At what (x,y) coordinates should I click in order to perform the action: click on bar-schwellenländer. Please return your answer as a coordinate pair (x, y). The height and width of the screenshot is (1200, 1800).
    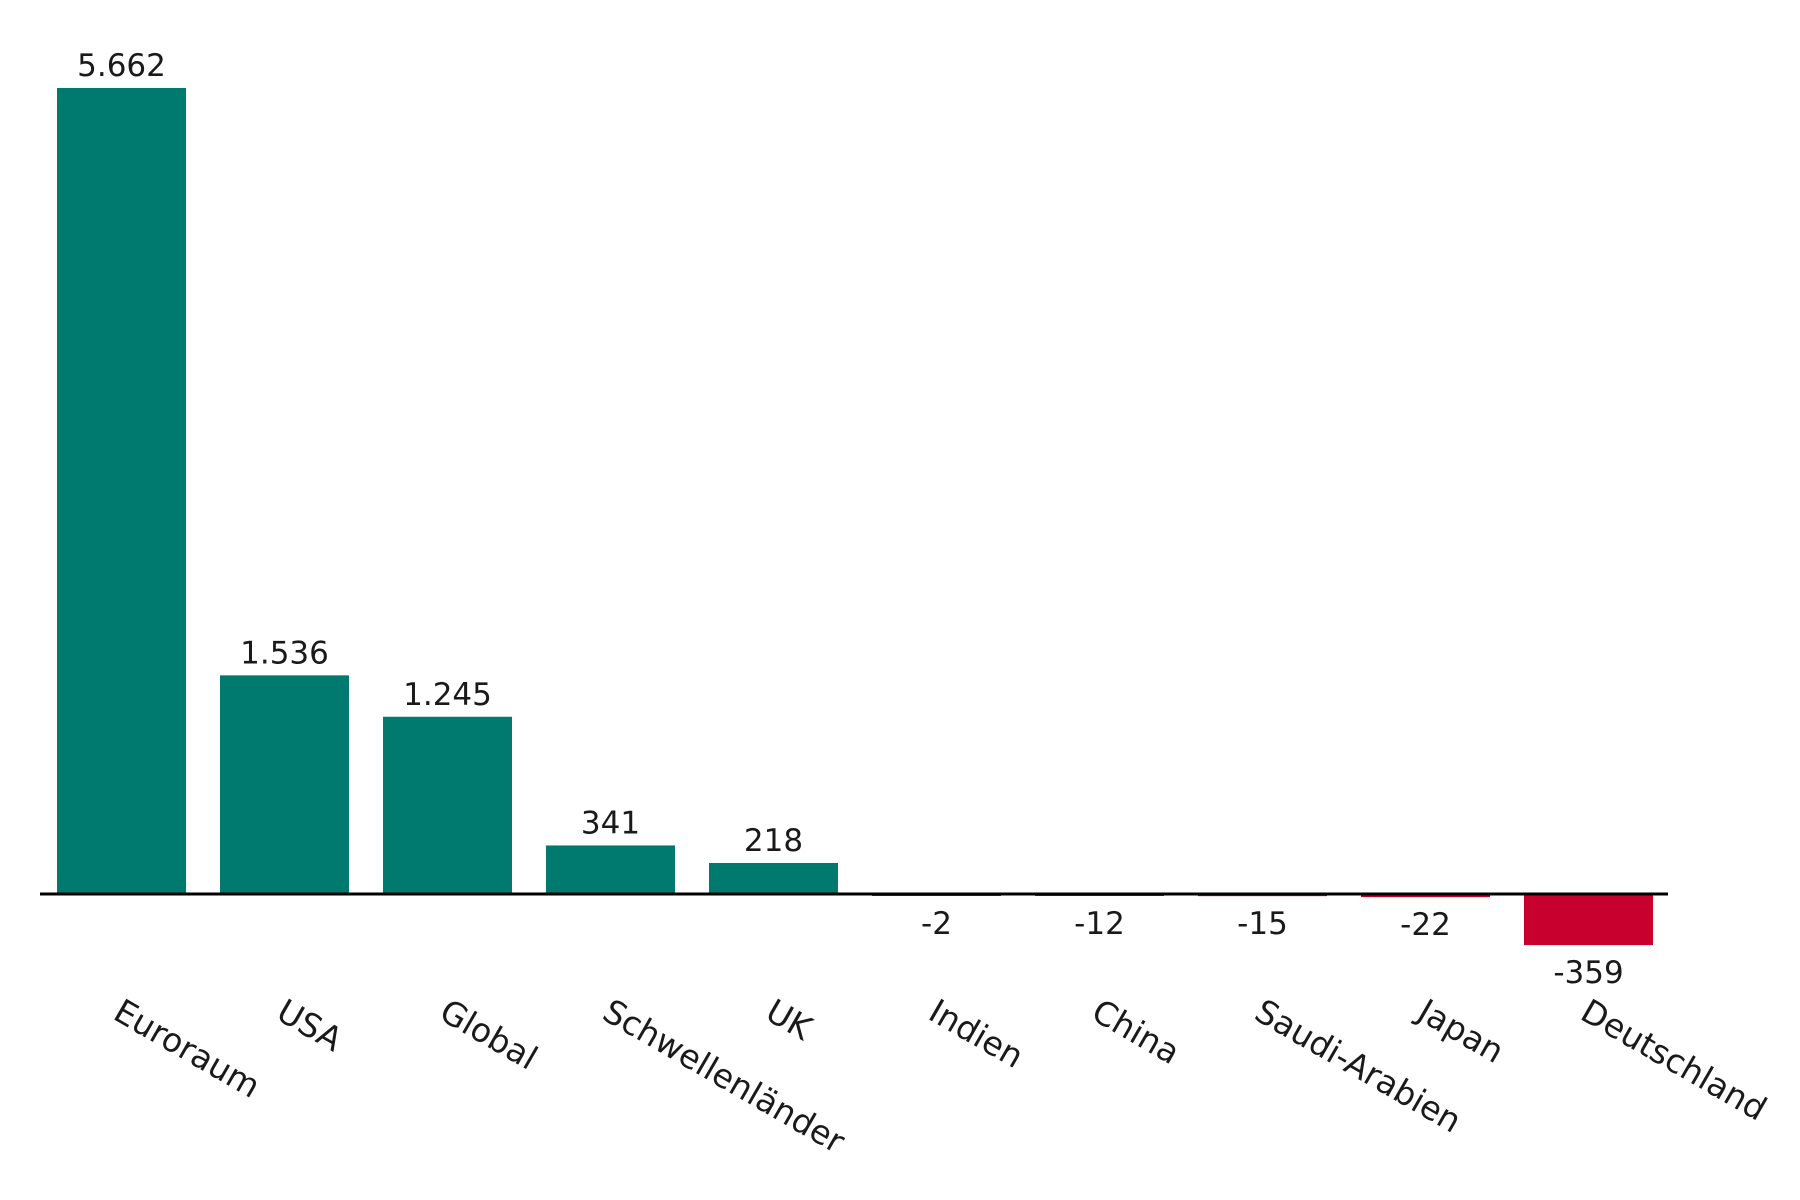
    Looking at the image, I should click on (610, 869).